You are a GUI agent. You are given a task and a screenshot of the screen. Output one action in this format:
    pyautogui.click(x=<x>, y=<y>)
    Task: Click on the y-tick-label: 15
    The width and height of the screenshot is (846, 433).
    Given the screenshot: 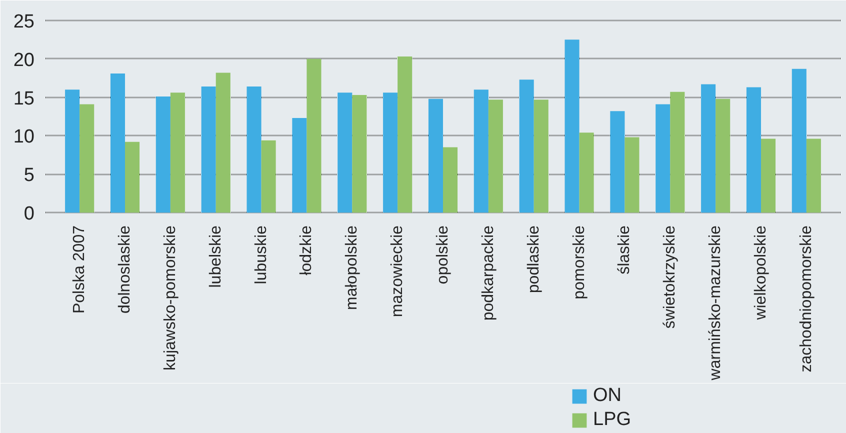 What is the action you would take?
    pyautogui.click(x=24, y=99)
    